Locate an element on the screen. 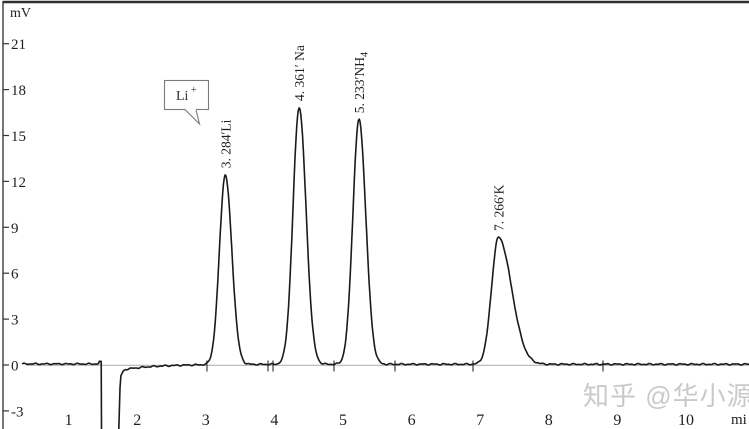 The image size is (749, 429). y-axis-ticks is located at coordinates (6, 227).